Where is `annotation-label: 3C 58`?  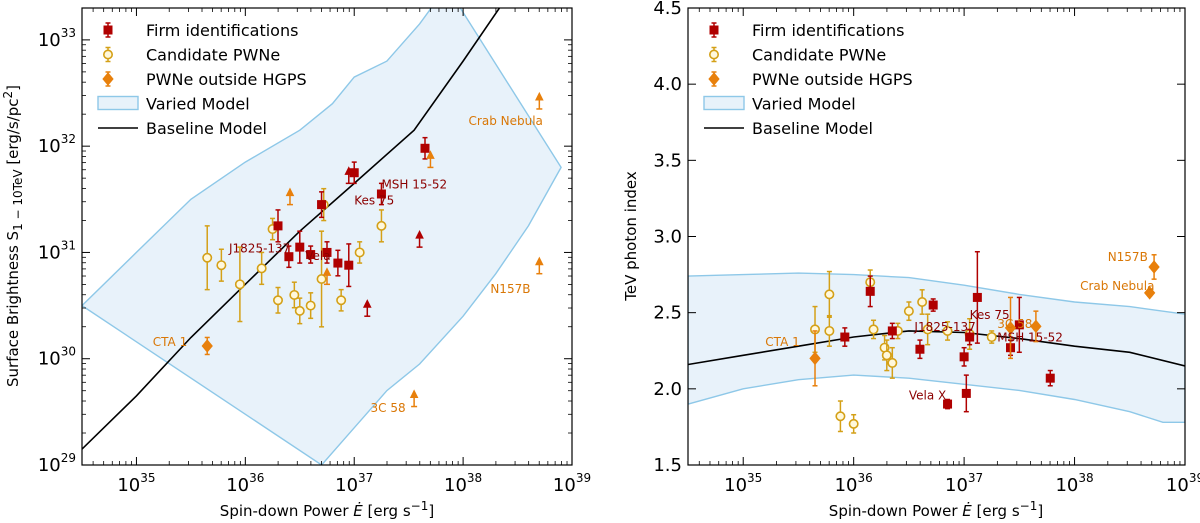 annotation-label: 3C 58 is located at coordinates (1014, 324).